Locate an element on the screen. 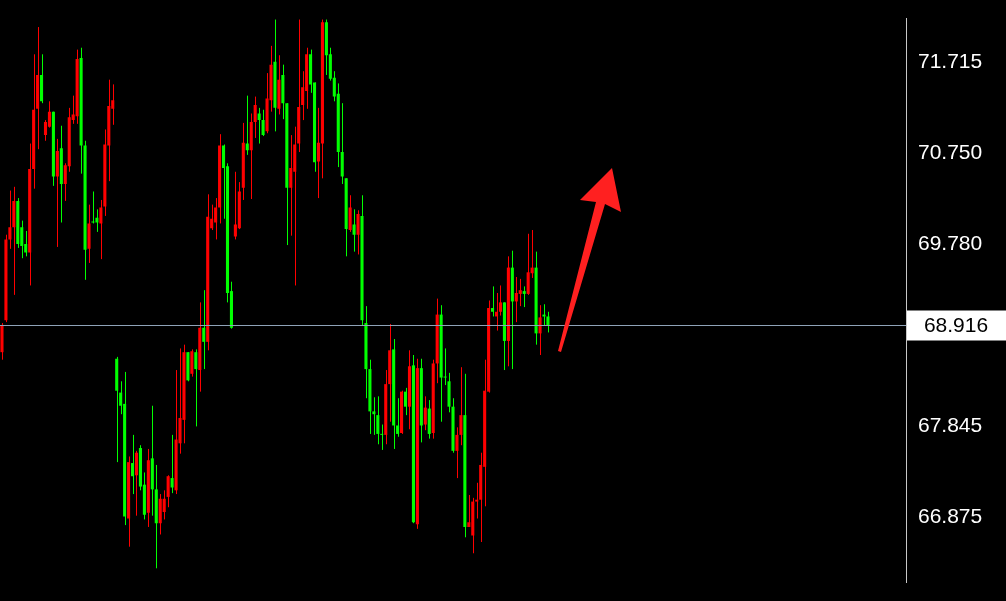 The height and width of the screenshot is (601, 1006). y-tick-label: 69.780 is located at coordinates (950, 242).